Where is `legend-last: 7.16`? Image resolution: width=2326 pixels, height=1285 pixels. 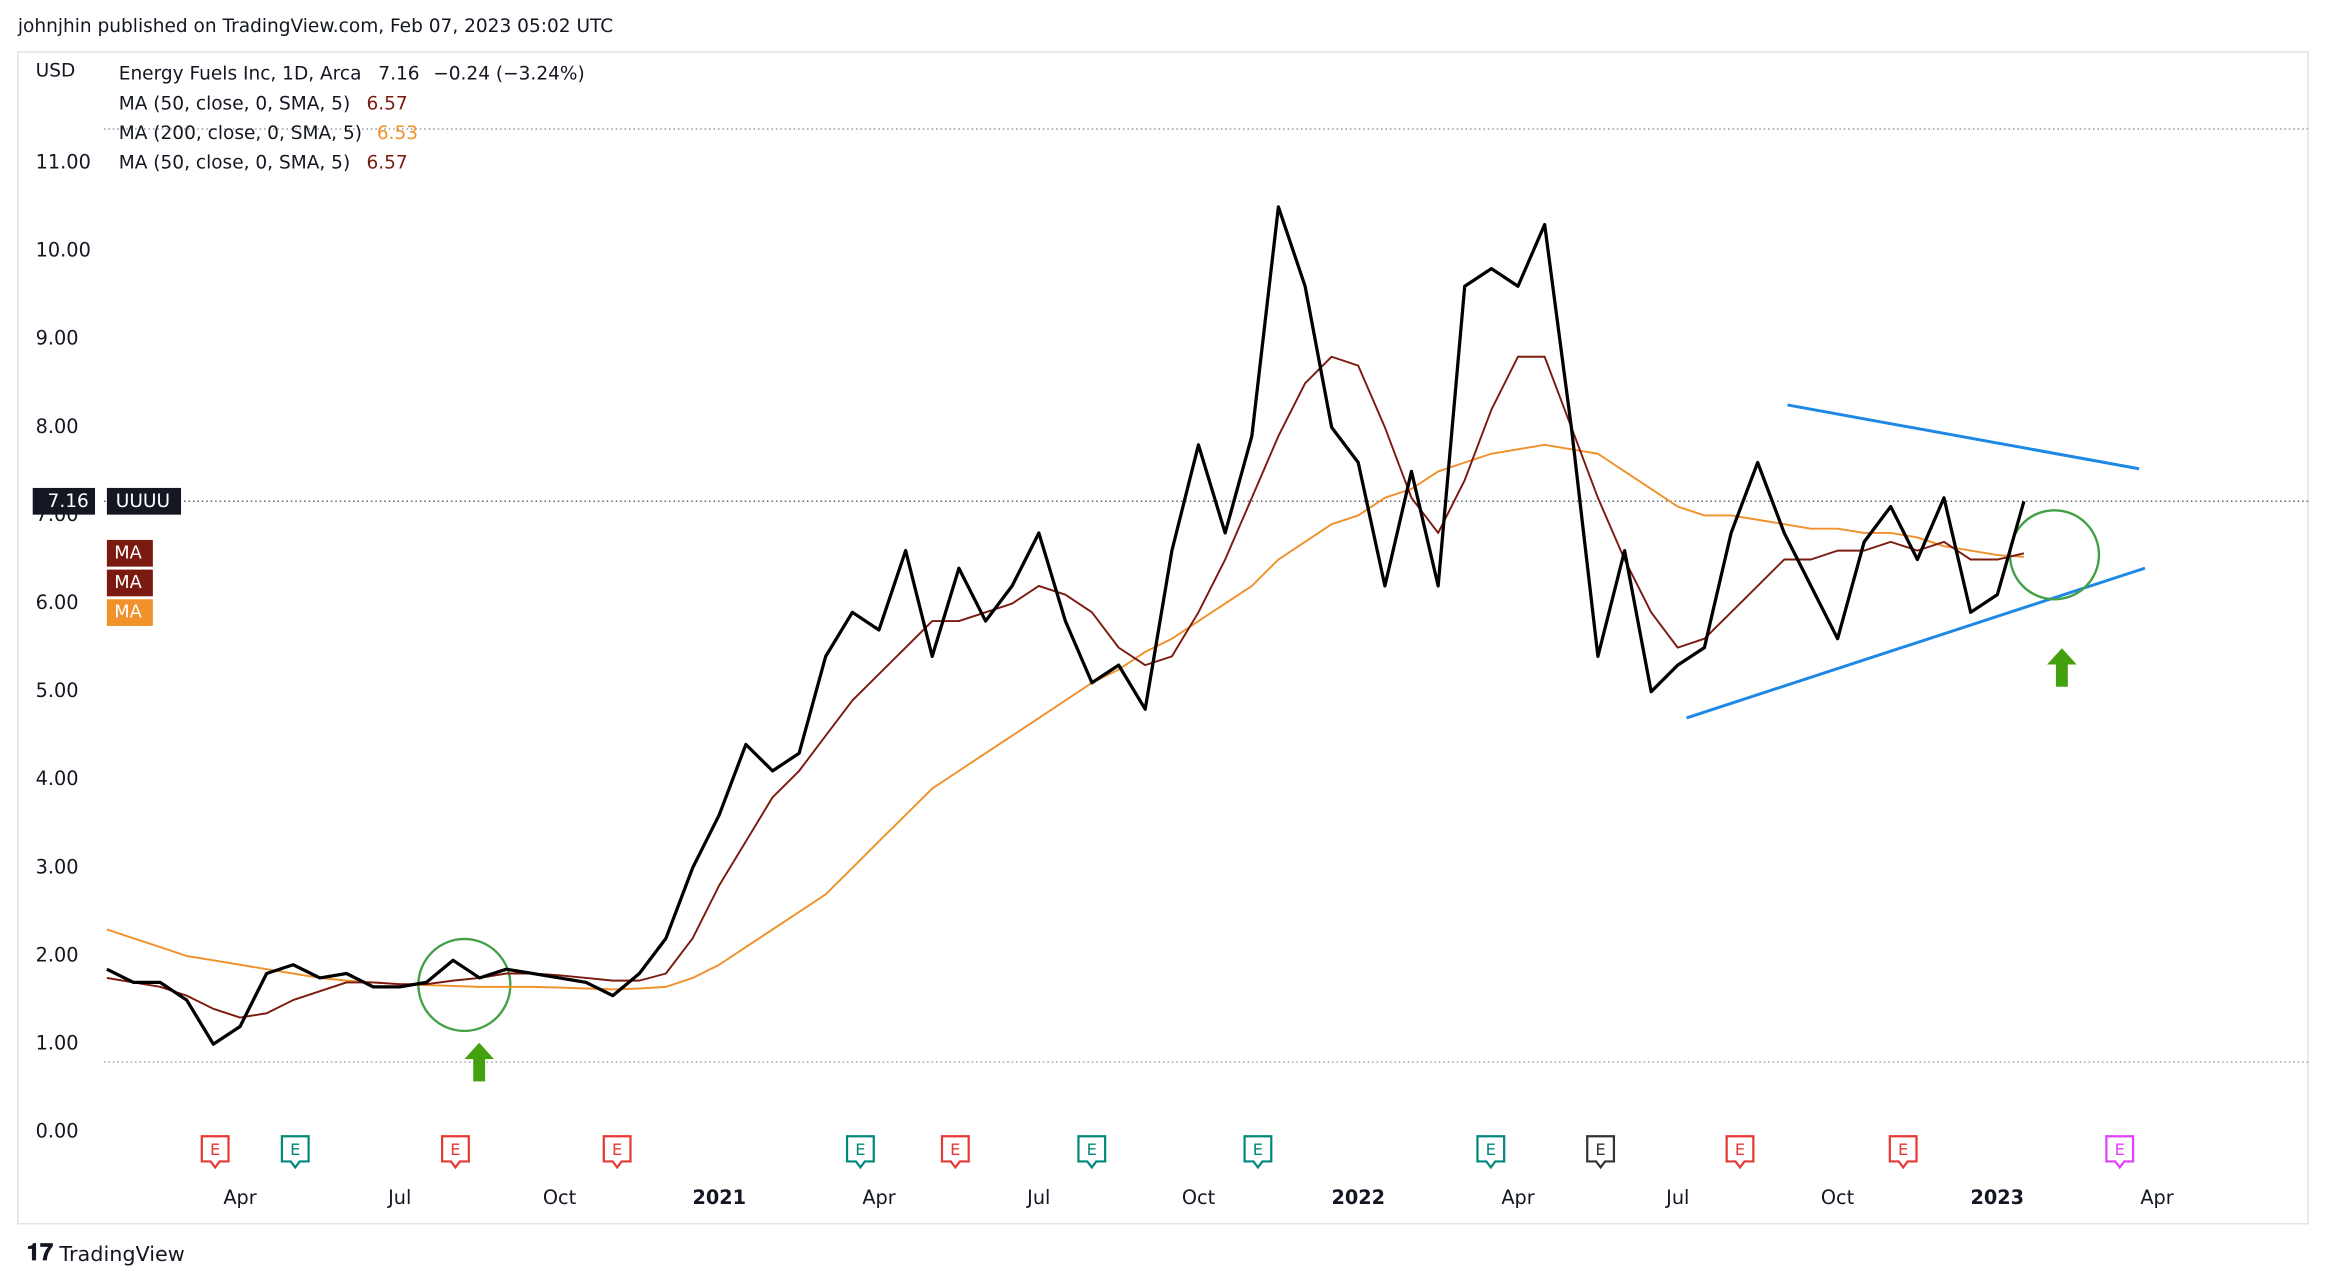
legend-last: 7.16 is located at coordinates (398, 74).